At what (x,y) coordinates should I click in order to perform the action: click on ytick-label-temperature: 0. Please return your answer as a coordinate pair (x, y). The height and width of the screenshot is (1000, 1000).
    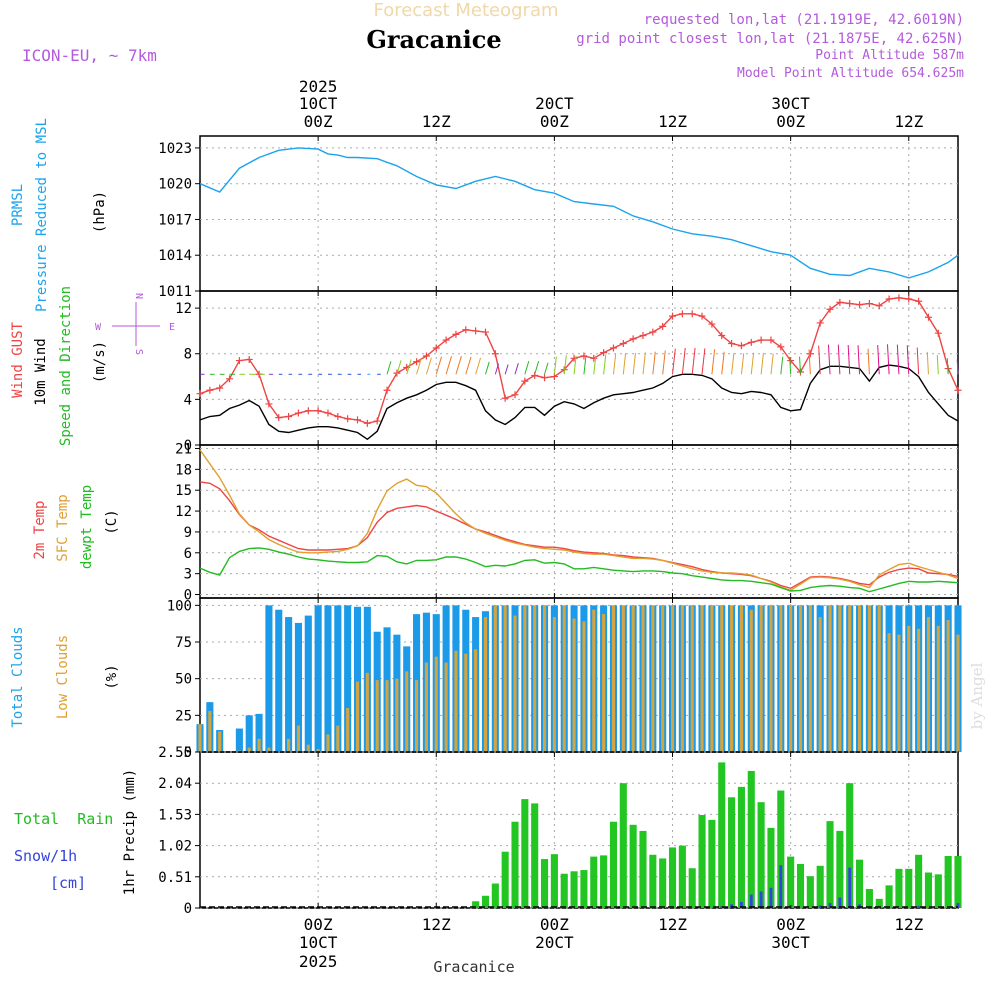
    Looking at the image, I should click on (188, 596).